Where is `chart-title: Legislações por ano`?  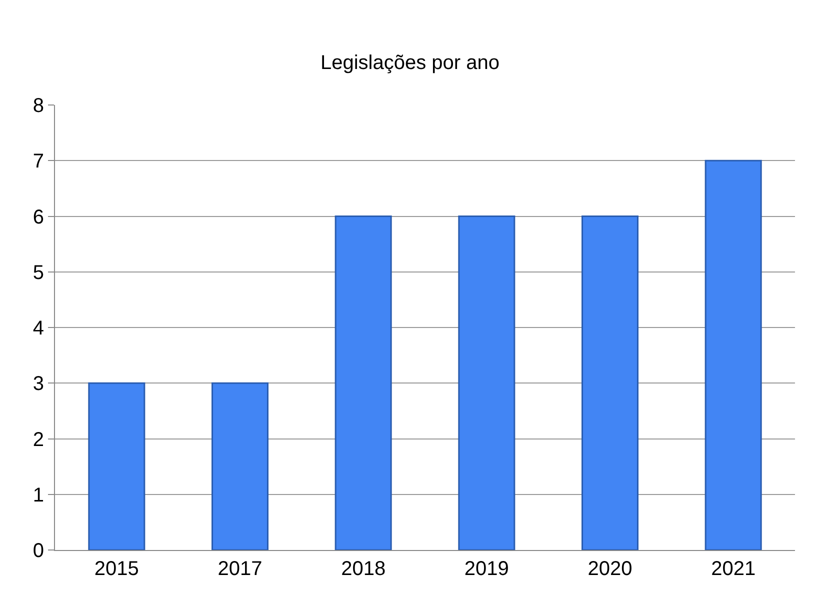 chart-title: Legislações por ano is located at coordinates (410, 63).